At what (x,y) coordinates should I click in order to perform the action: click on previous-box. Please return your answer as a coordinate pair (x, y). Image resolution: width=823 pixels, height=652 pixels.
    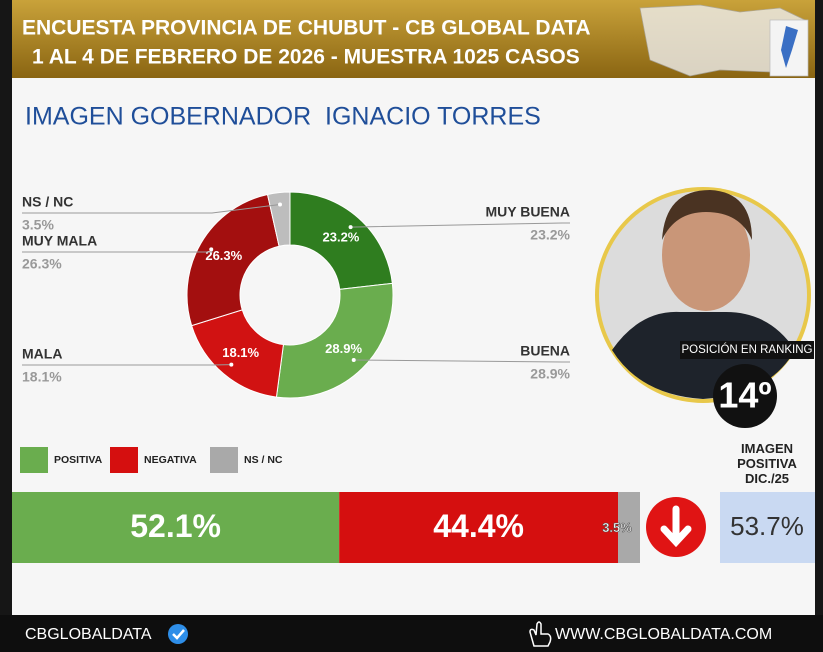
    Looking at the image, I should click on (767, 527).